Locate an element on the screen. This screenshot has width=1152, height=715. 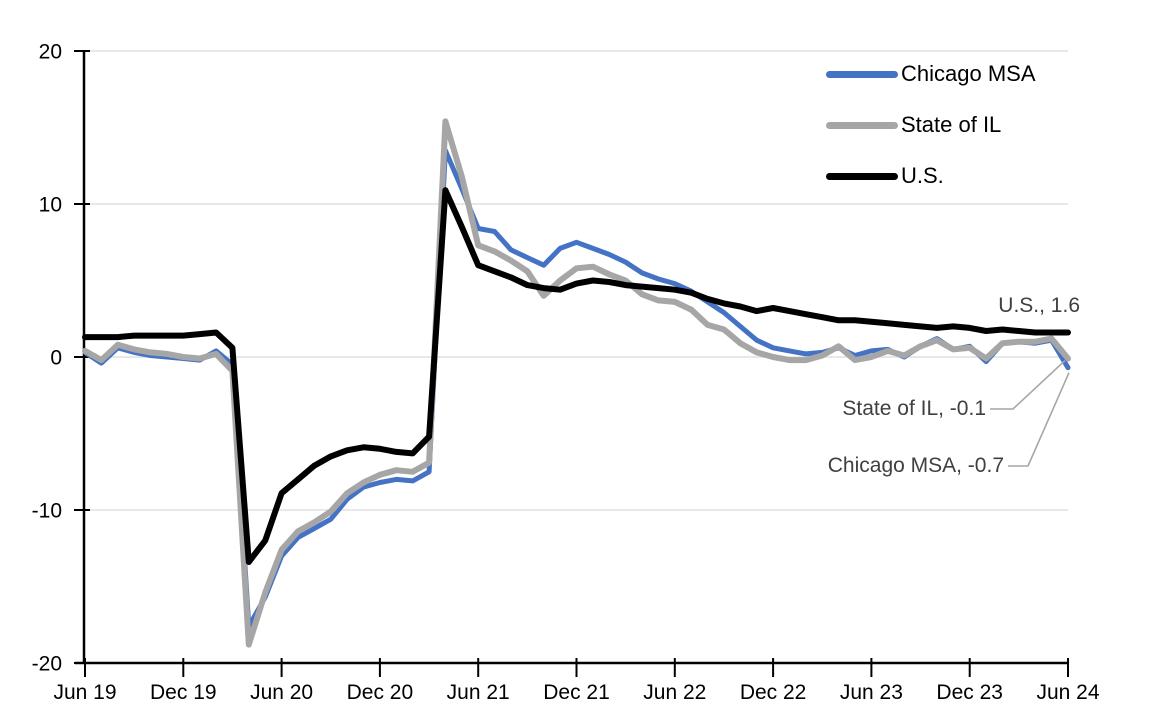
x-axis-tick-label: Dec 19 is located at coordinates (183, 692).